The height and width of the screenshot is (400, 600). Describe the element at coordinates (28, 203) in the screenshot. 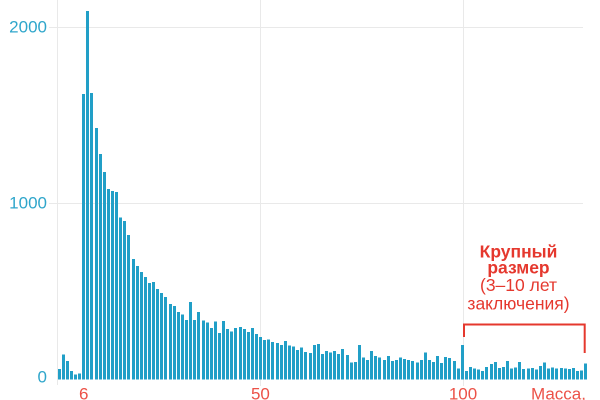

I see `svg-text: 1000` at that location.